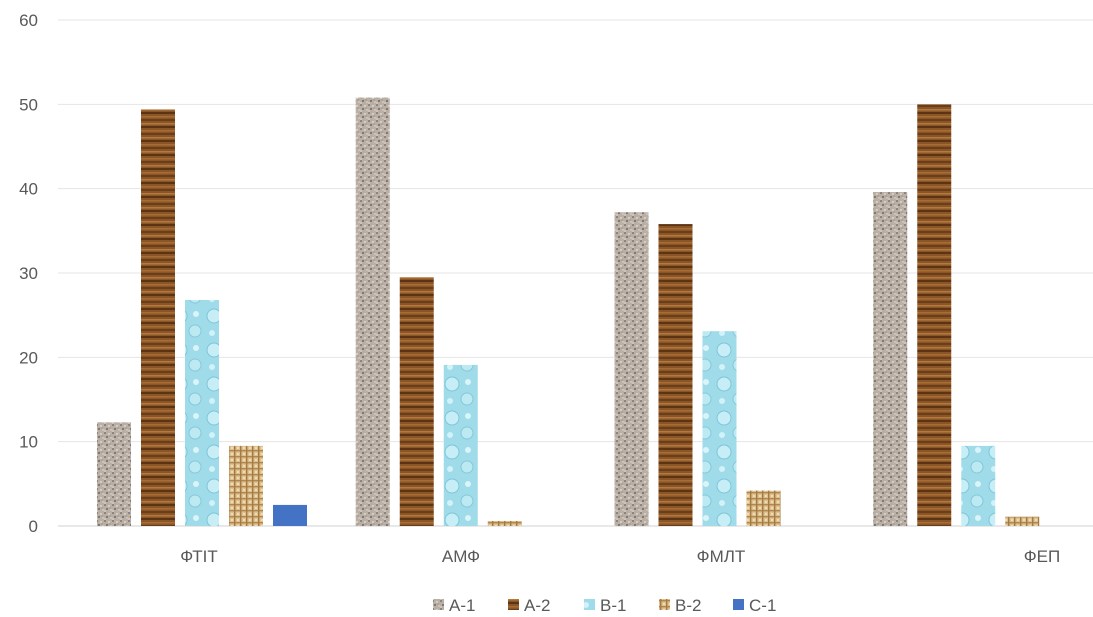 The image size is (1093, 617). I want to click on y-tick-label: 0, so click(33, 526).